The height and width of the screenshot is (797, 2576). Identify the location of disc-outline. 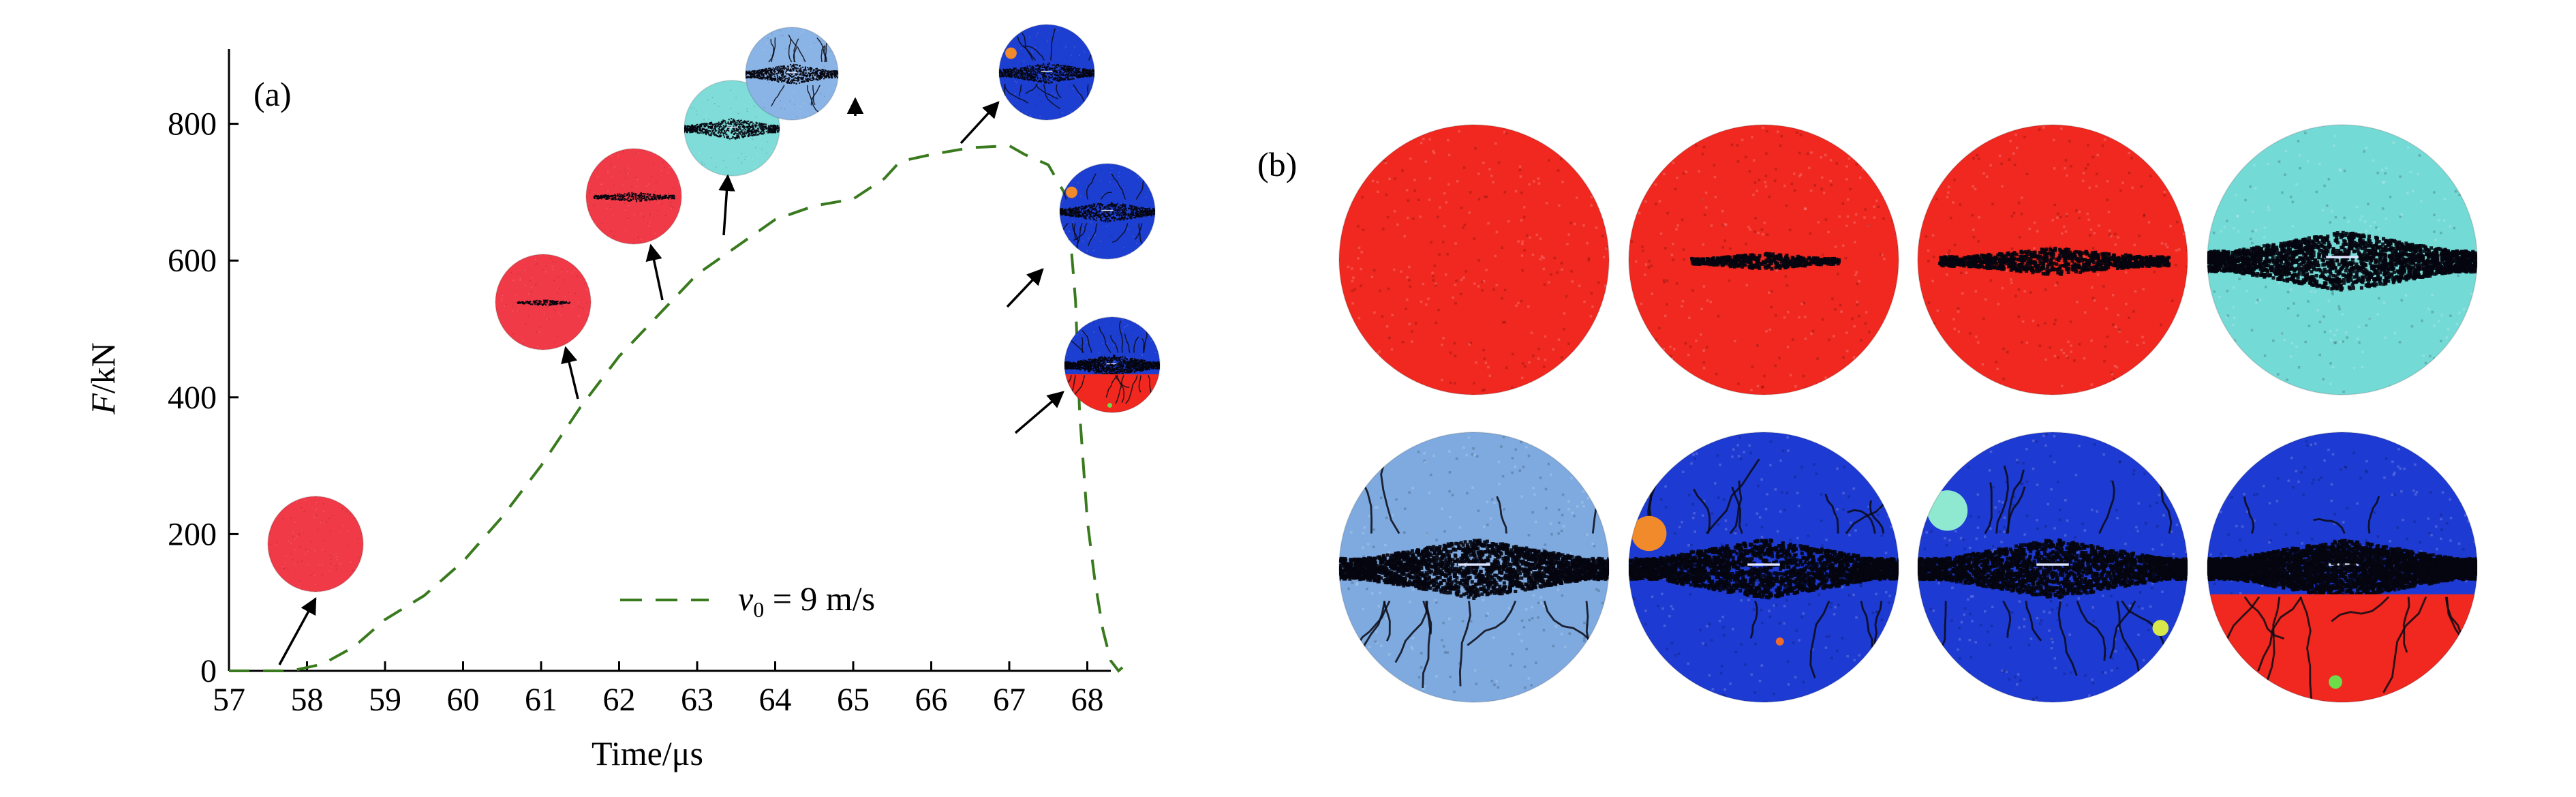
(1046, 72).